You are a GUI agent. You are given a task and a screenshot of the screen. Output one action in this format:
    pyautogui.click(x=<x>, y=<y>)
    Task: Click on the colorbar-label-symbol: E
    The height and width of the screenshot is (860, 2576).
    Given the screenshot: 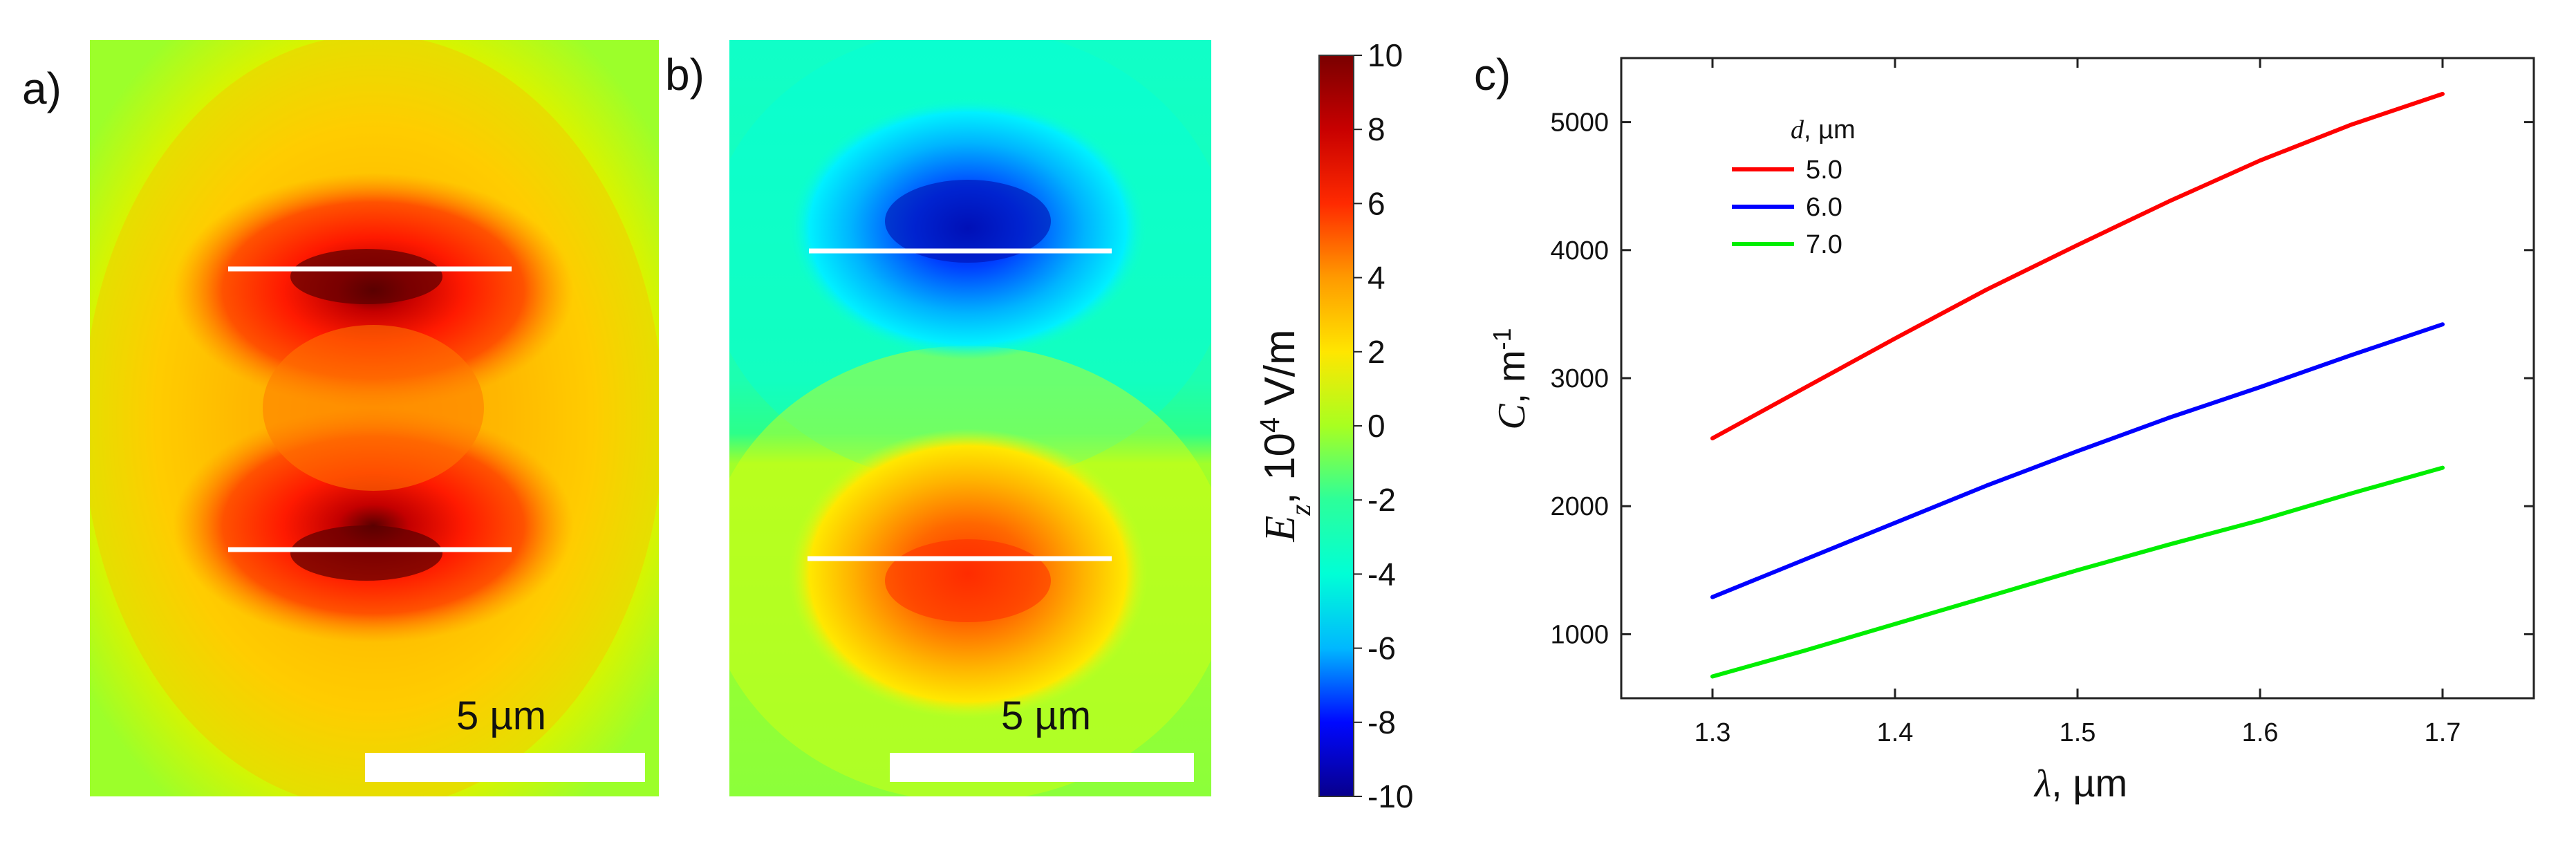 What is the action you would take?
    pyautogui.click(x=1280, y=529)
    